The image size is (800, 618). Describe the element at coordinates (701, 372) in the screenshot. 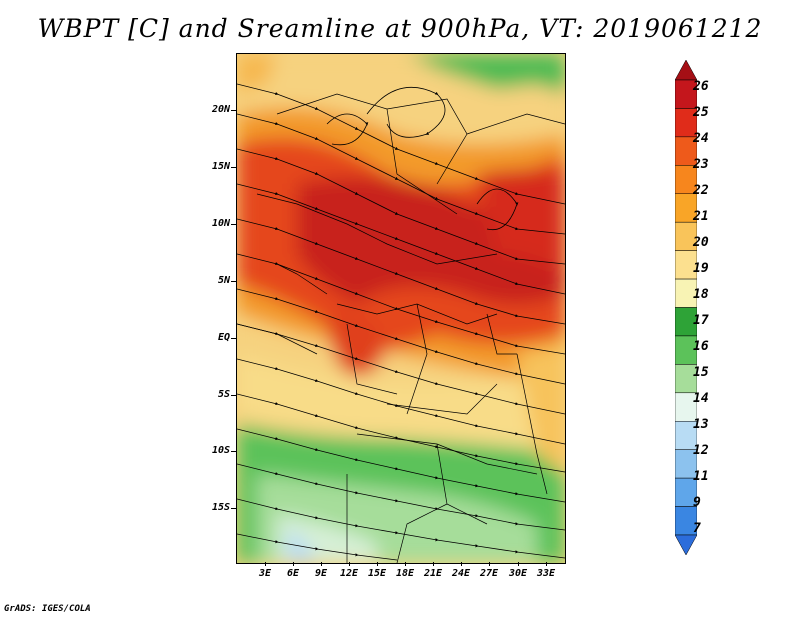

I see `colorbar-label-15: 15` at that location.